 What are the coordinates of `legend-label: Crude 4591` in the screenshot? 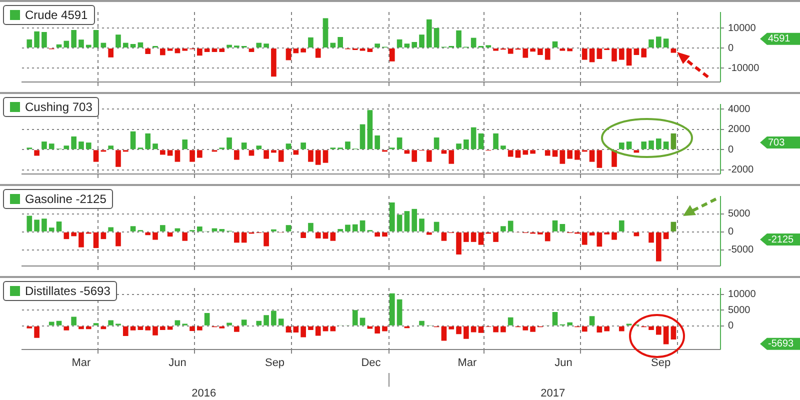 It's located at (56, 15).